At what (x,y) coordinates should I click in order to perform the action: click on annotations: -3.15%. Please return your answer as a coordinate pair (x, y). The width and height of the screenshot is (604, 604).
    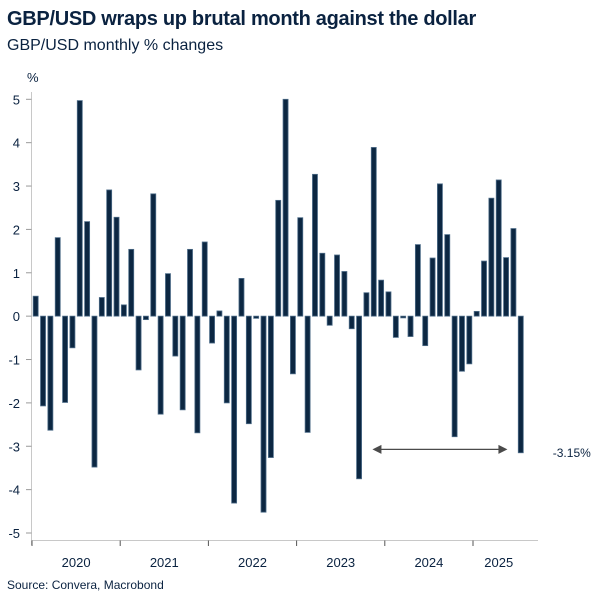
    Looking at the image, I should click on (481, 452).